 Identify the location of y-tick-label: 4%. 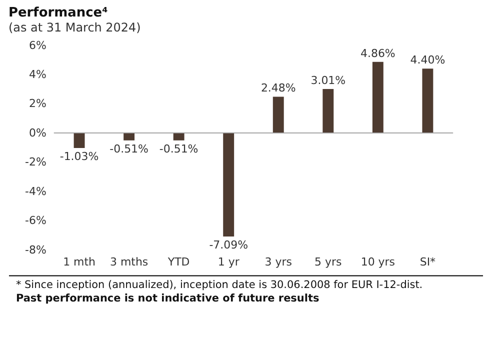
(37, 74).